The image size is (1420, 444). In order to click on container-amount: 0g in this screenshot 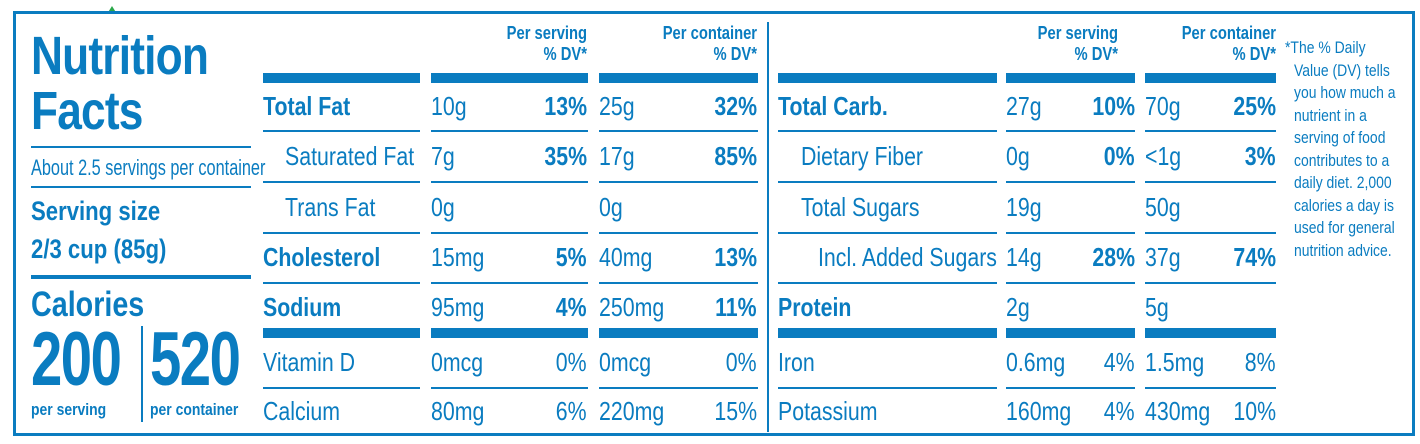, I will do `click(611, 207)`.